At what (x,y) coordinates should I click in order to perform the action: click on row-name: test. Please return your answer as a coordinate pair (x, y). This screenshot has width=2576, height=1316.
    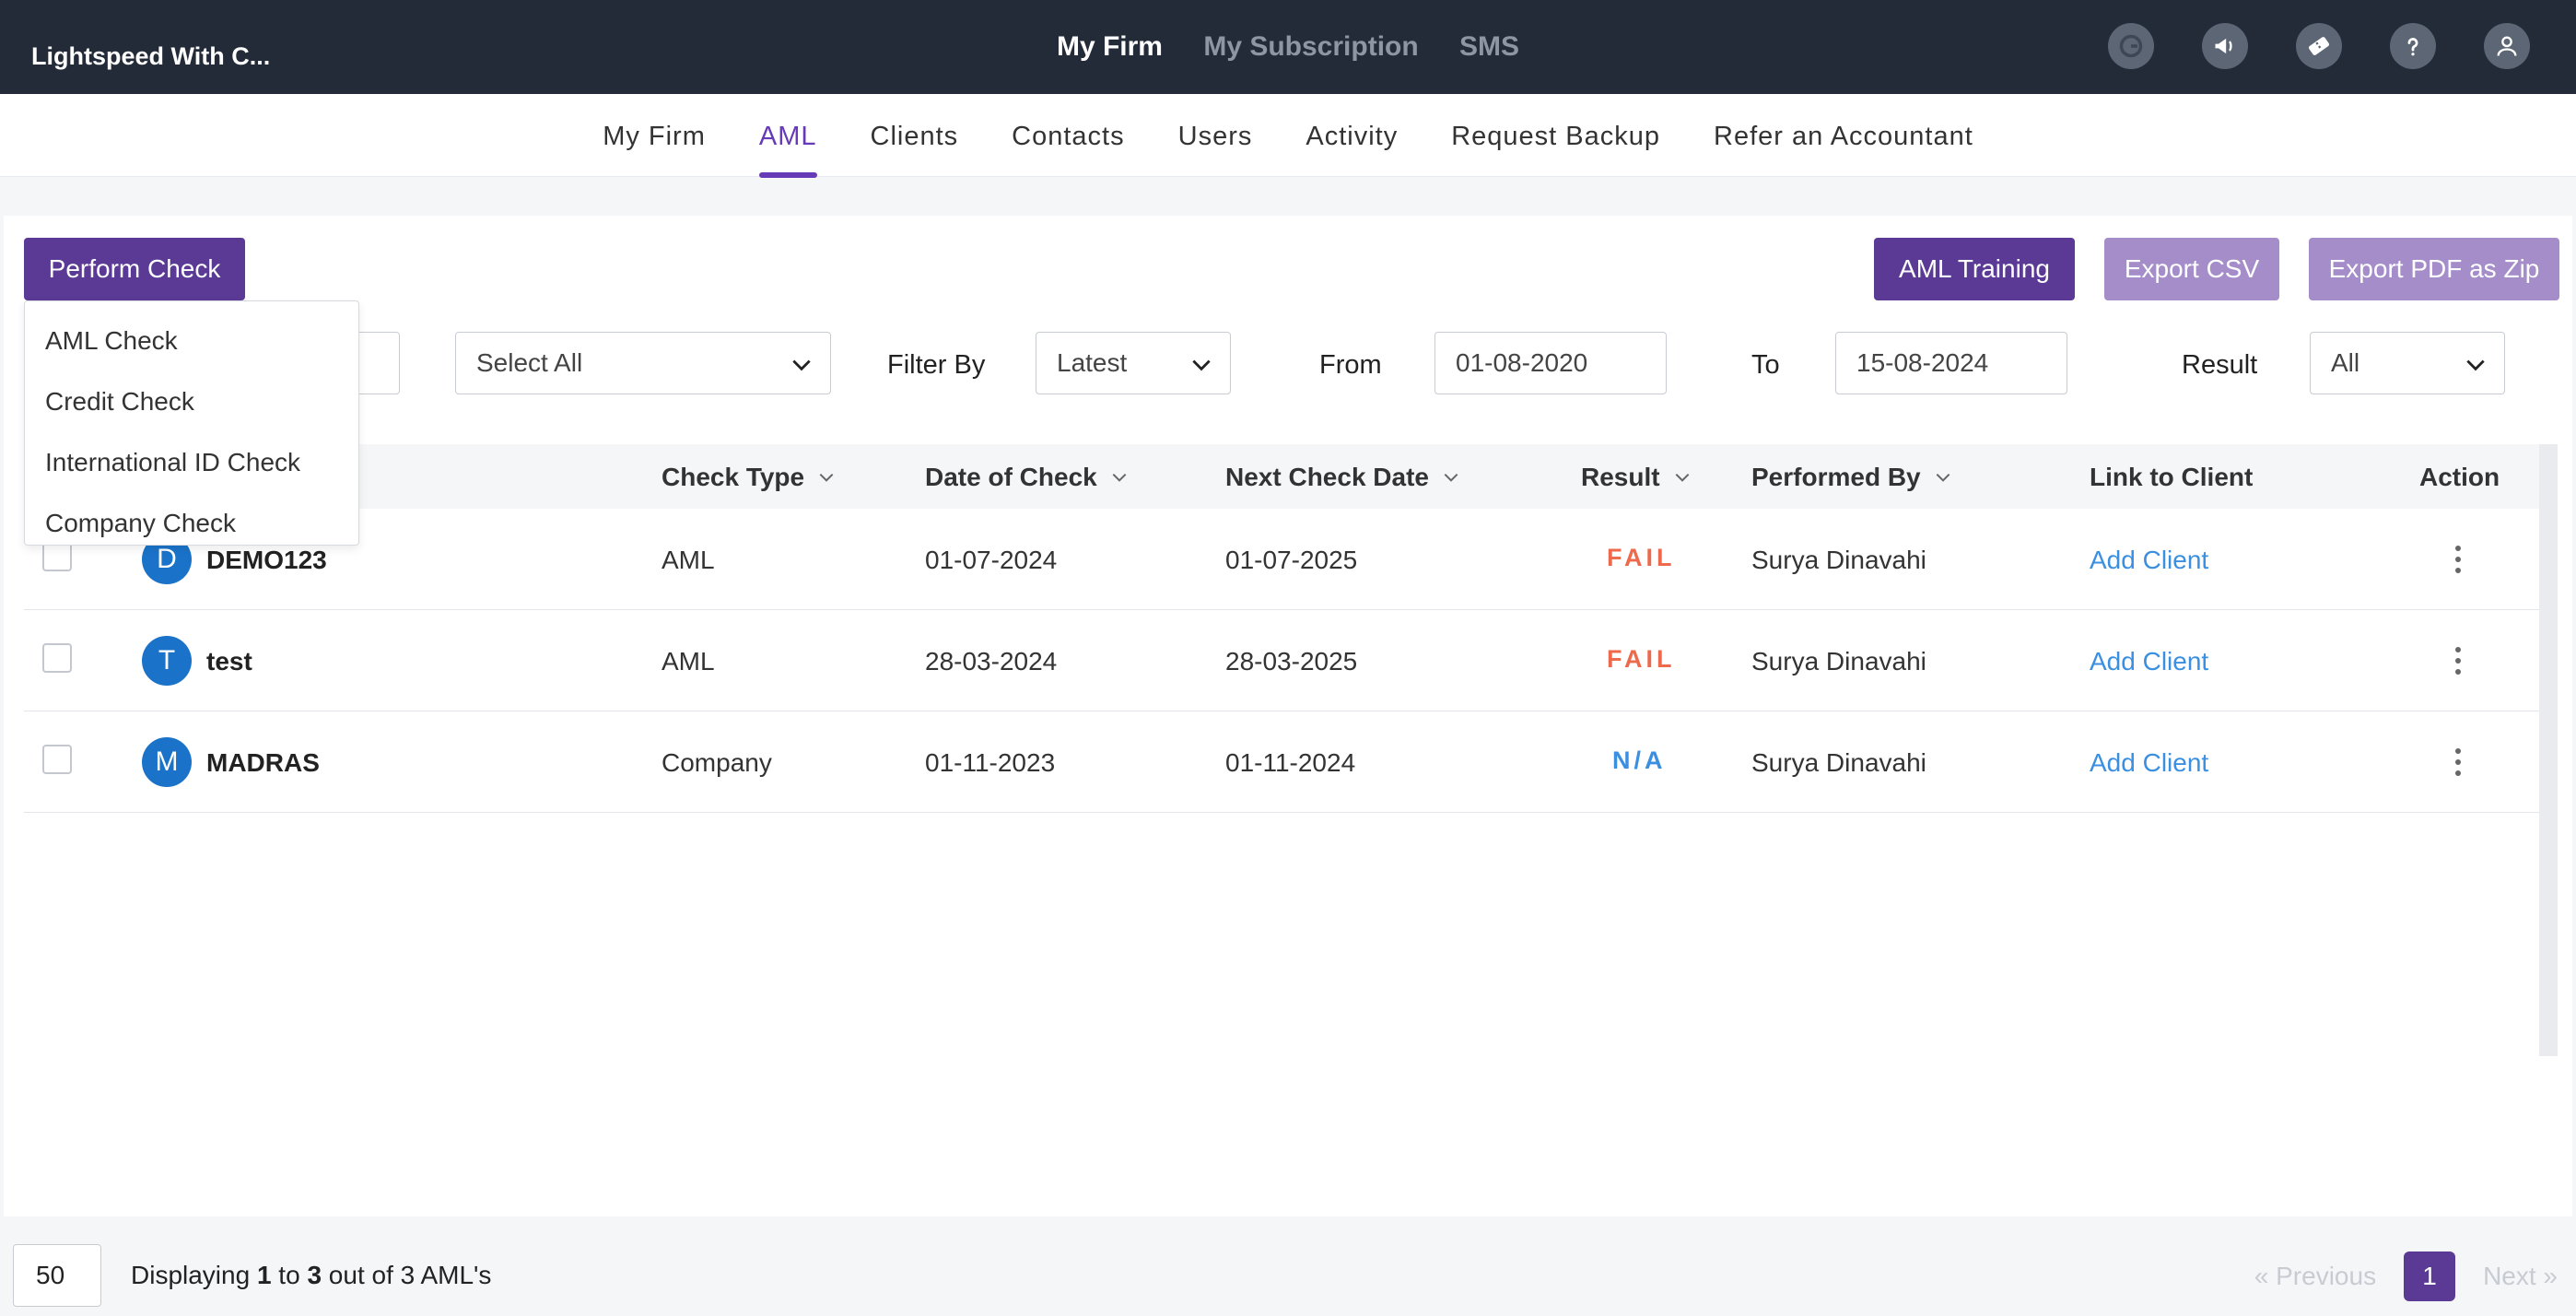
    Looking at the image, I should click on (229, 661).